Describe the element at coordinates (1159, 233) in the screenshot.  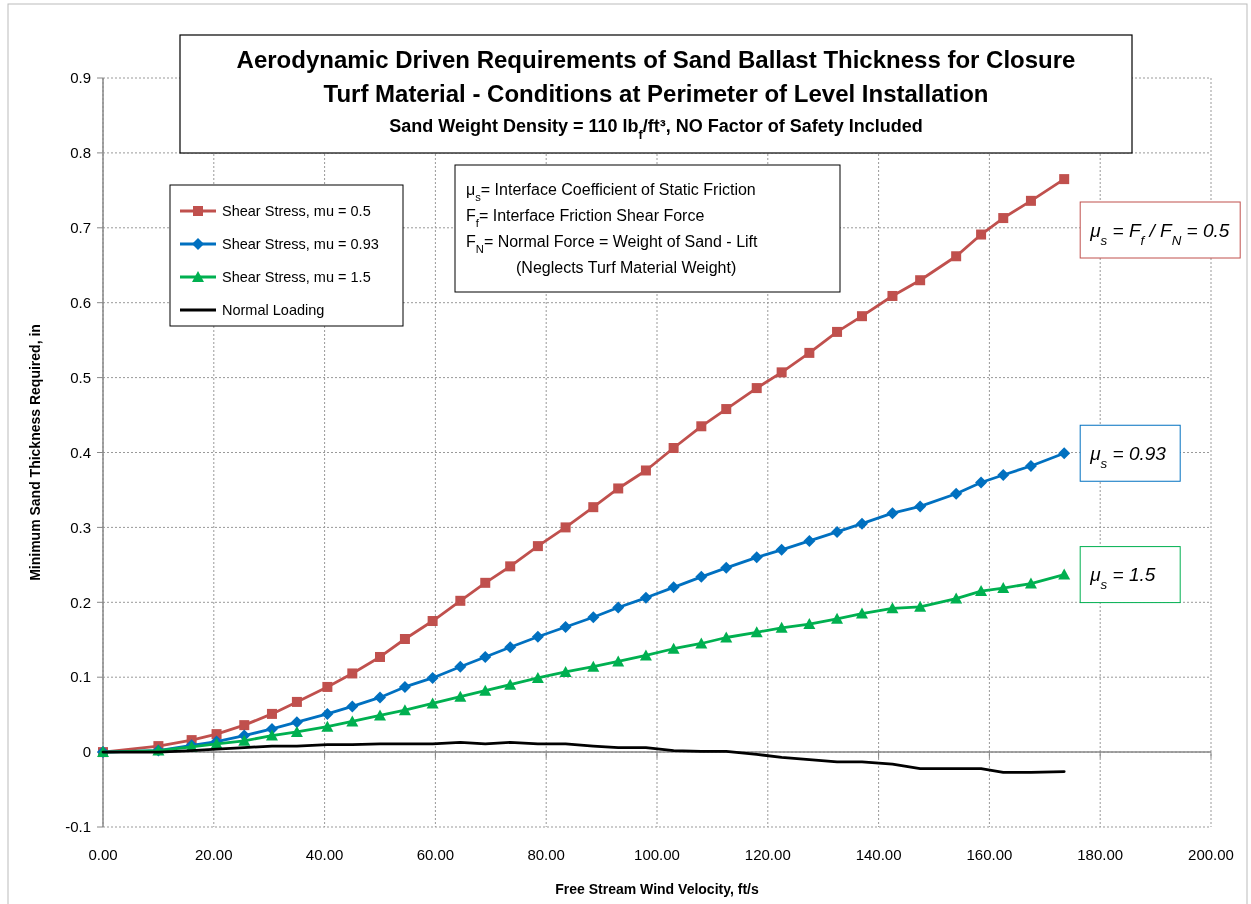
I see `annotation: μ$_{s}$ = F$_{f}$ / F$_{N}$ = 0.5` at that location.